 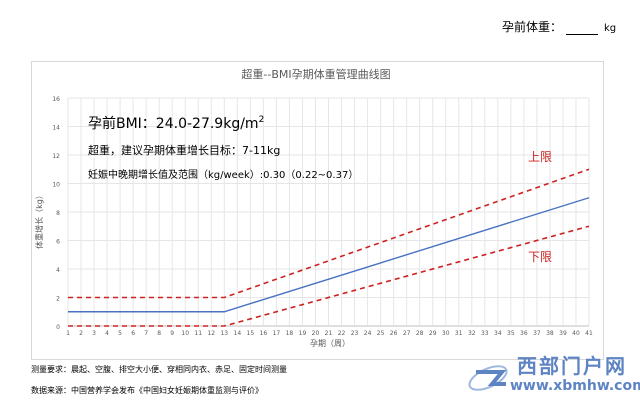 I want to click on x-tick-label: 18, so click(x=290, y=333).